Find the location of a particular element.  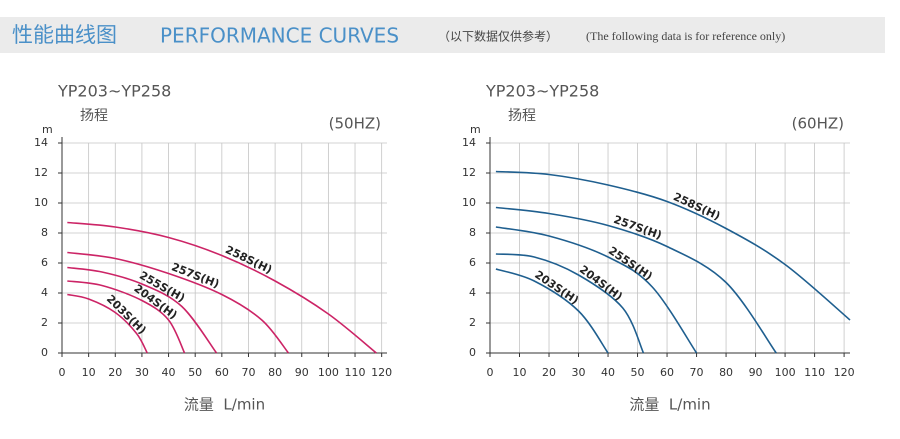

curve-label: 255S(H) is located at coordinates (630, 263).